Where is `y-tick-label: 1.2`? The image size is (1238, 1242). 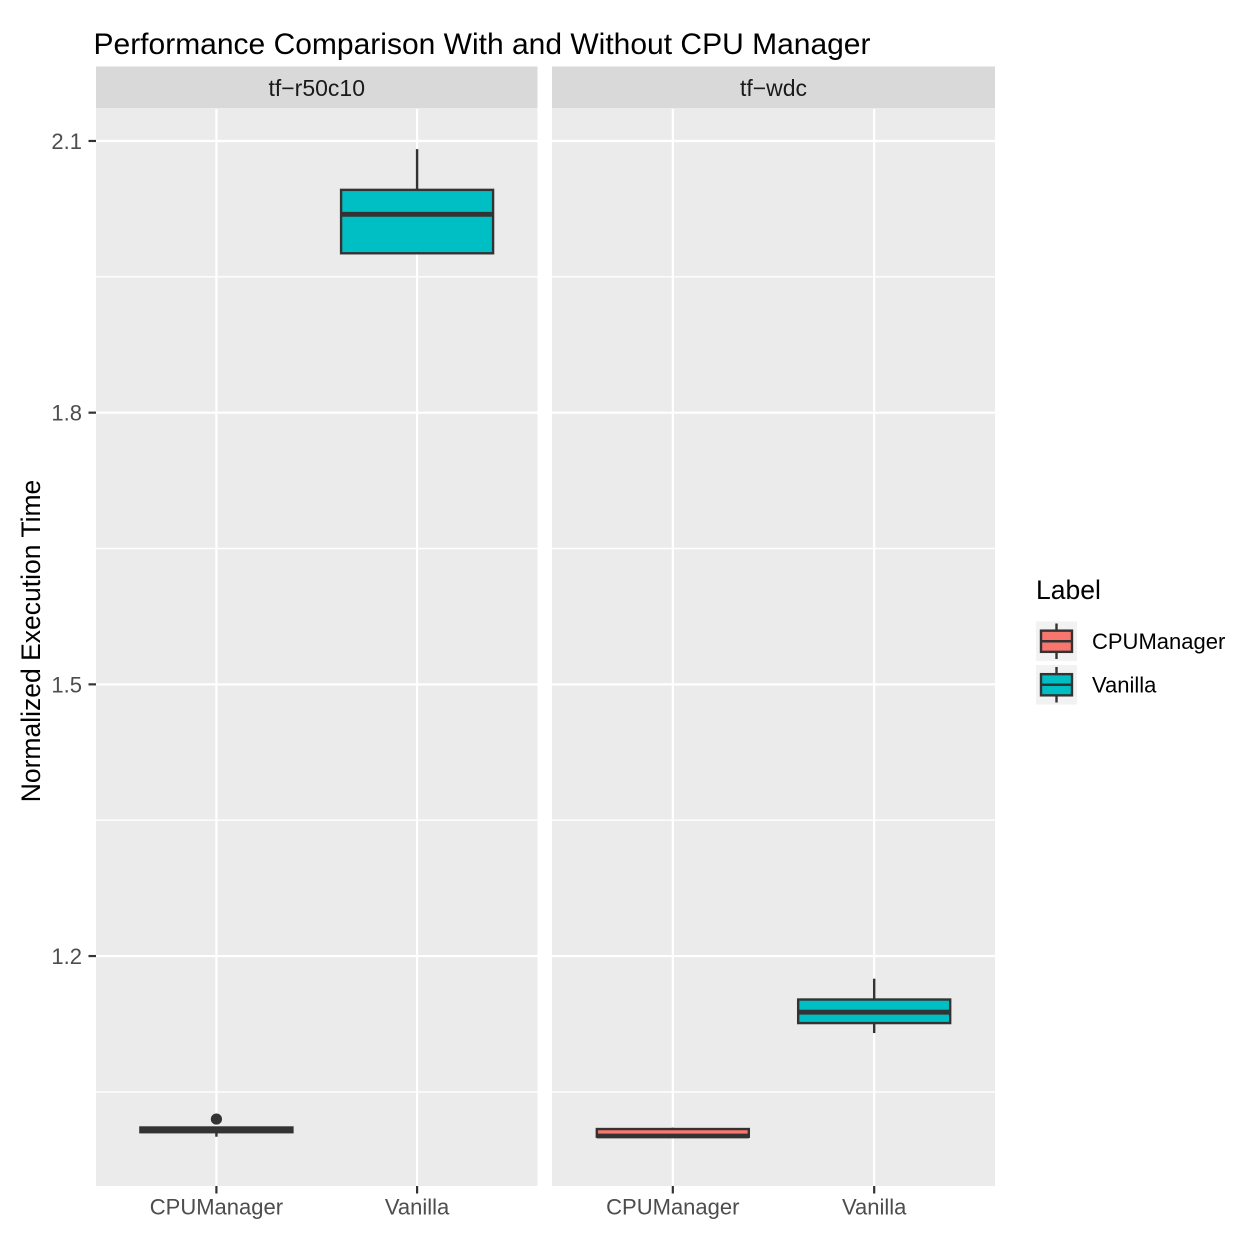
y-tick-label: 1.2 is located at coordinates (66, 956).